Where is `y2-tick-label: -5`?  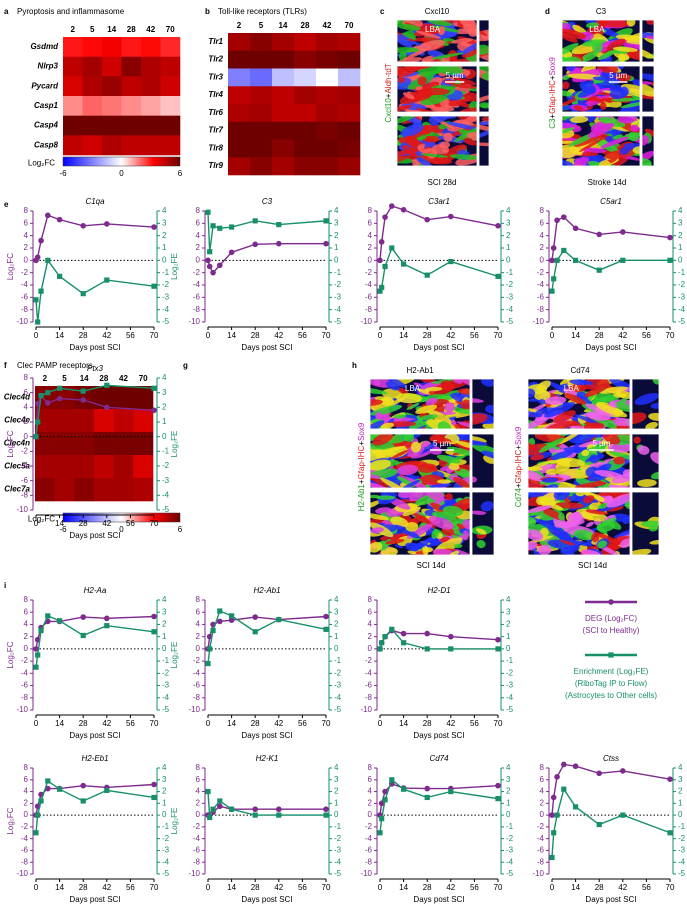
y2-tick-label: -5 is located at coordinates (166, 509).